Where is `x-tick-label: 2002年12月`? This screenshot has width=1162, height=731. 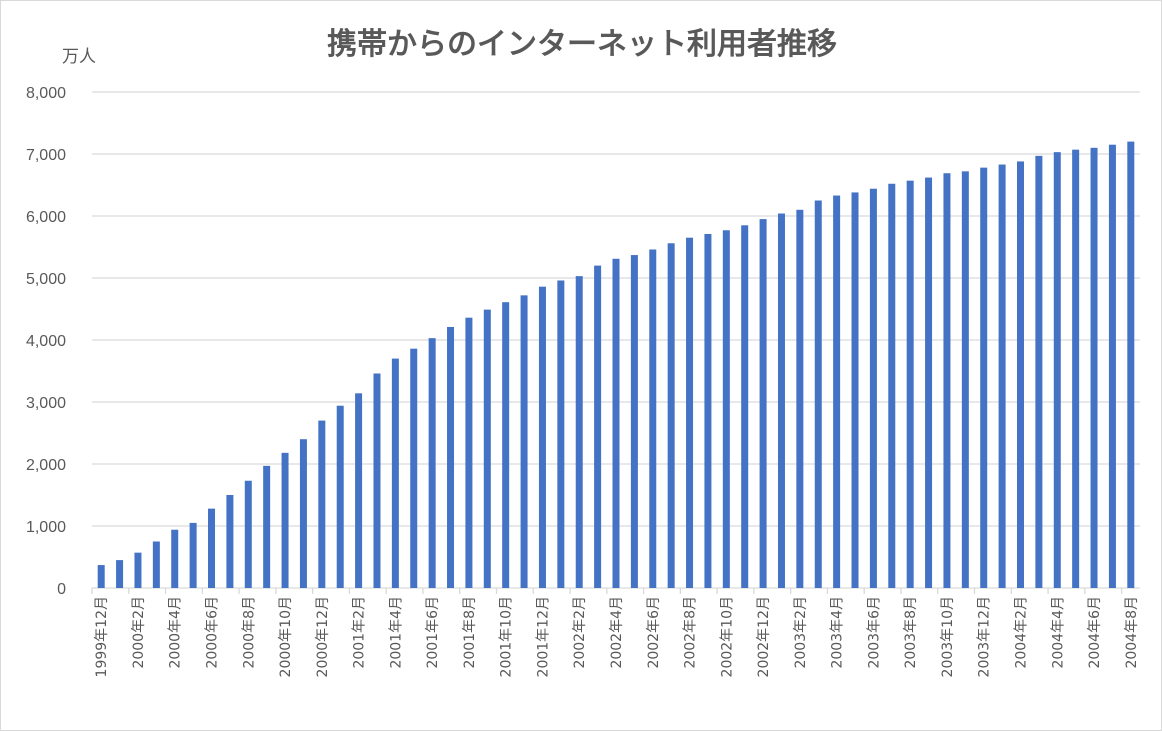
x-tick-label: 2002年12月 is located at coordinates (764, 636).